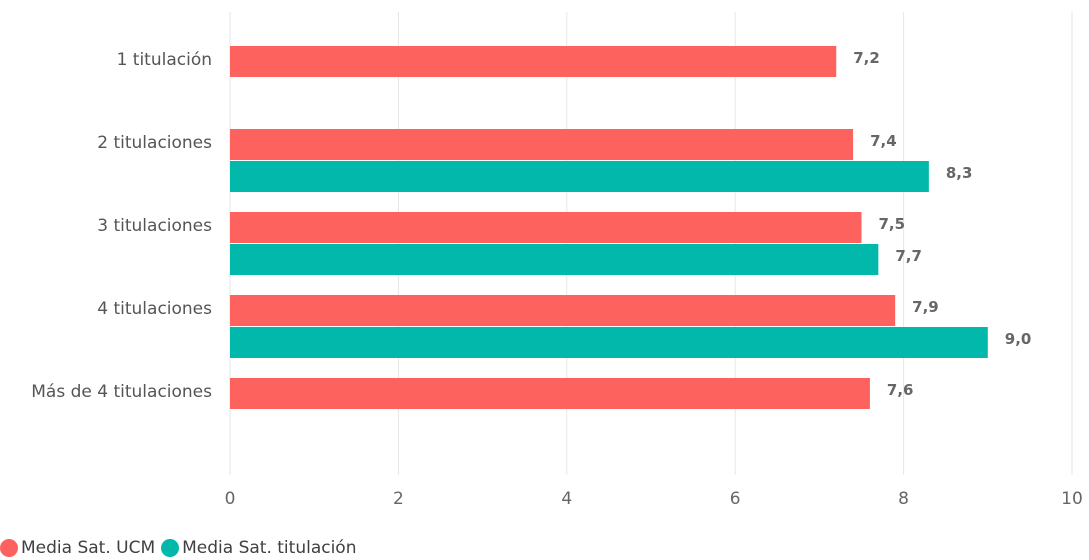  I want to click on legend-label-ucm: Media Sat. UCM, so click(88, 548).